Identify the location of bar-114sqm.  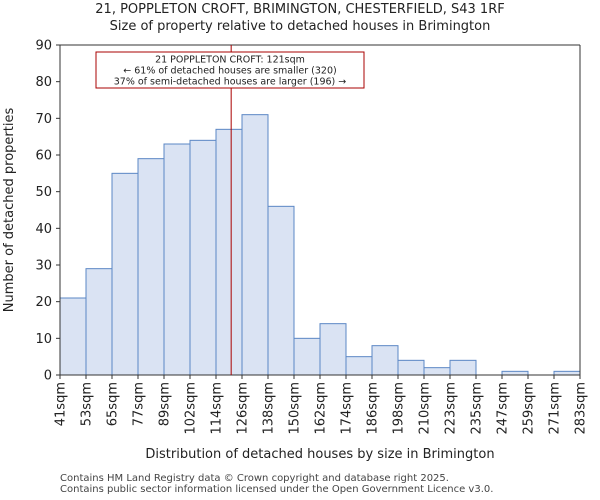
(229, 252).